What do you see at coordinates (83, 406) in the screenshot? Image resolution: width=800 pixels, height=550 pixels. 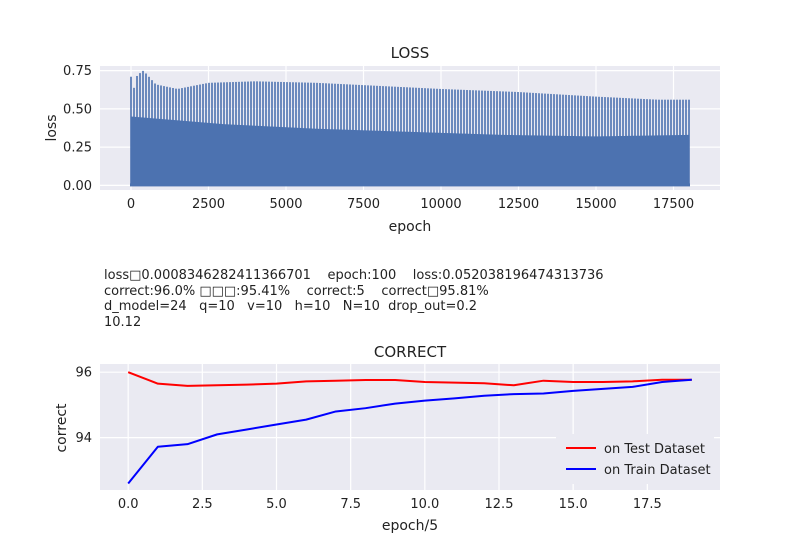 I see `correct-y-tick-labels: 94 96` at bounding box center [83, 406].